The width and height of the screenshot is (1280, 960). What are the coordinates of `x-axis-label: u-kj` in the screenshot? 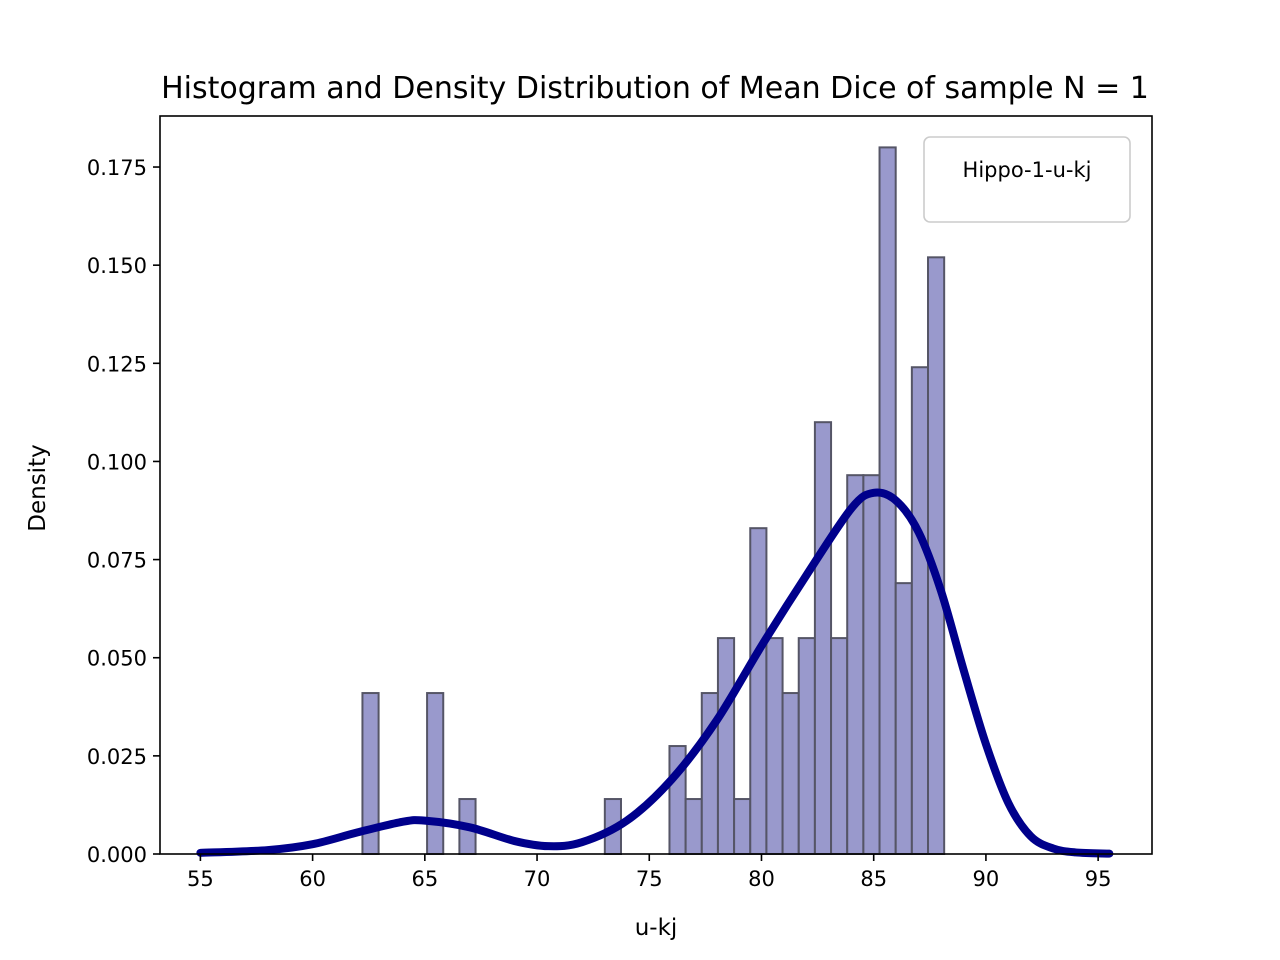 It's located at (656, 928).